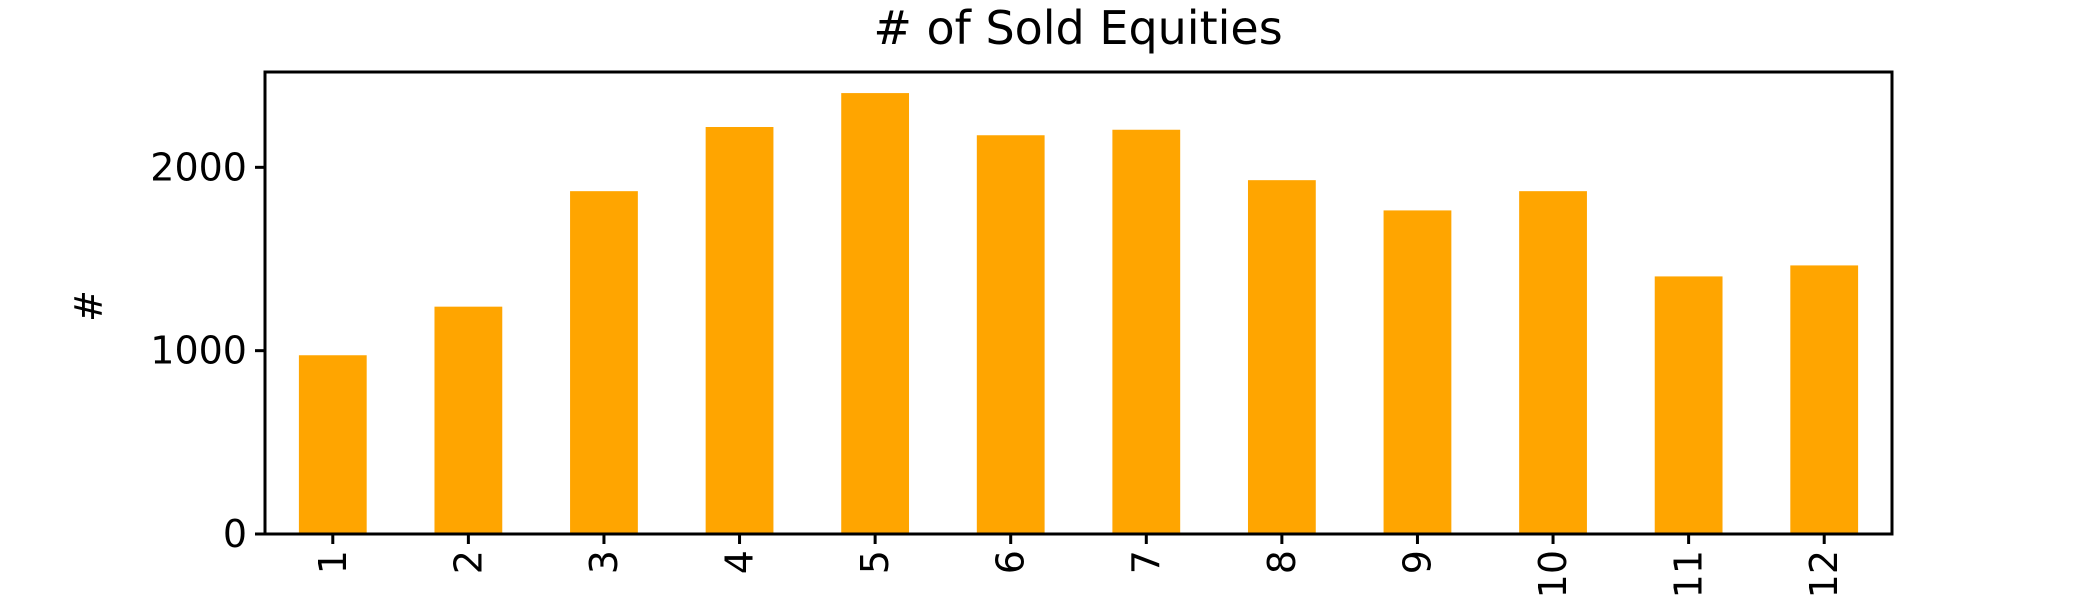 The image size is (2100, 600). What do you see at coordinates (875, 562) in the screenshot?
I see `x-tick-label-5: 5` at bounding box center [875, 562].